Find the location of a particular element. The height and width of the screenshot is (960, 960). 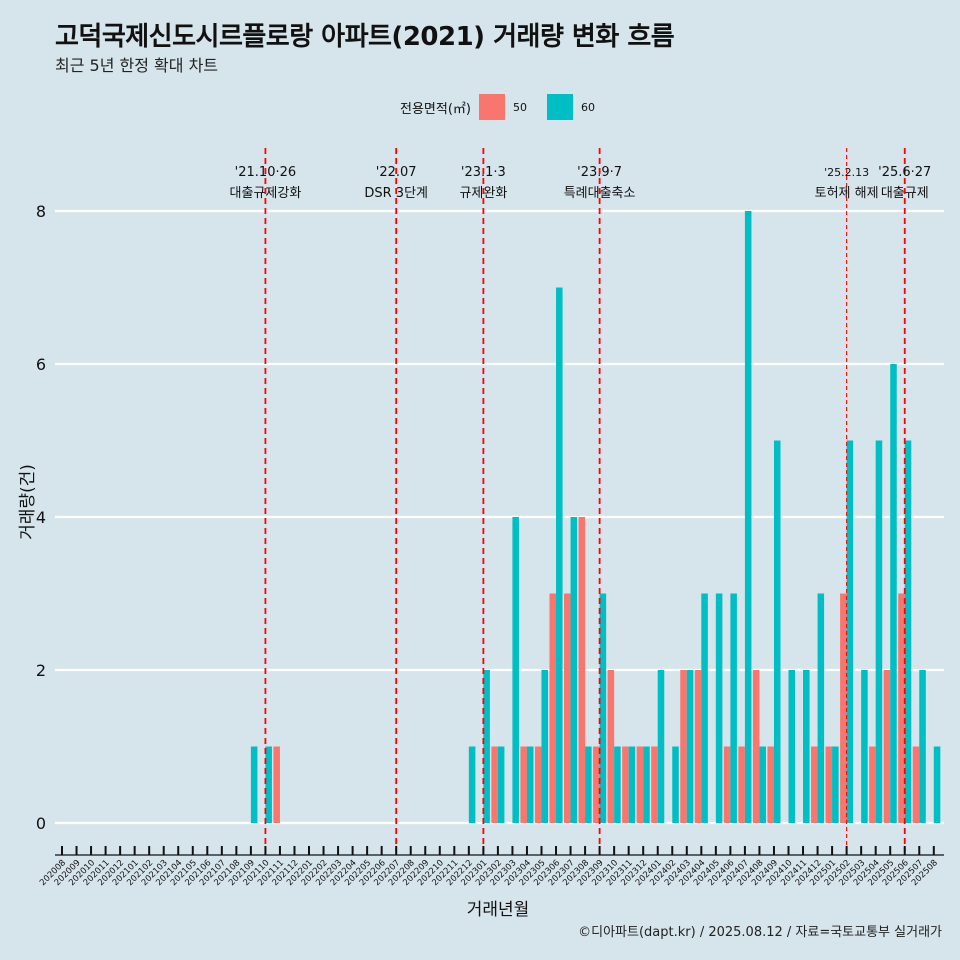

page-title: 고덕국제신도시르플로랑 아파트(2021) 거래량 변화 흐름 is located at coordinates (365, 37).